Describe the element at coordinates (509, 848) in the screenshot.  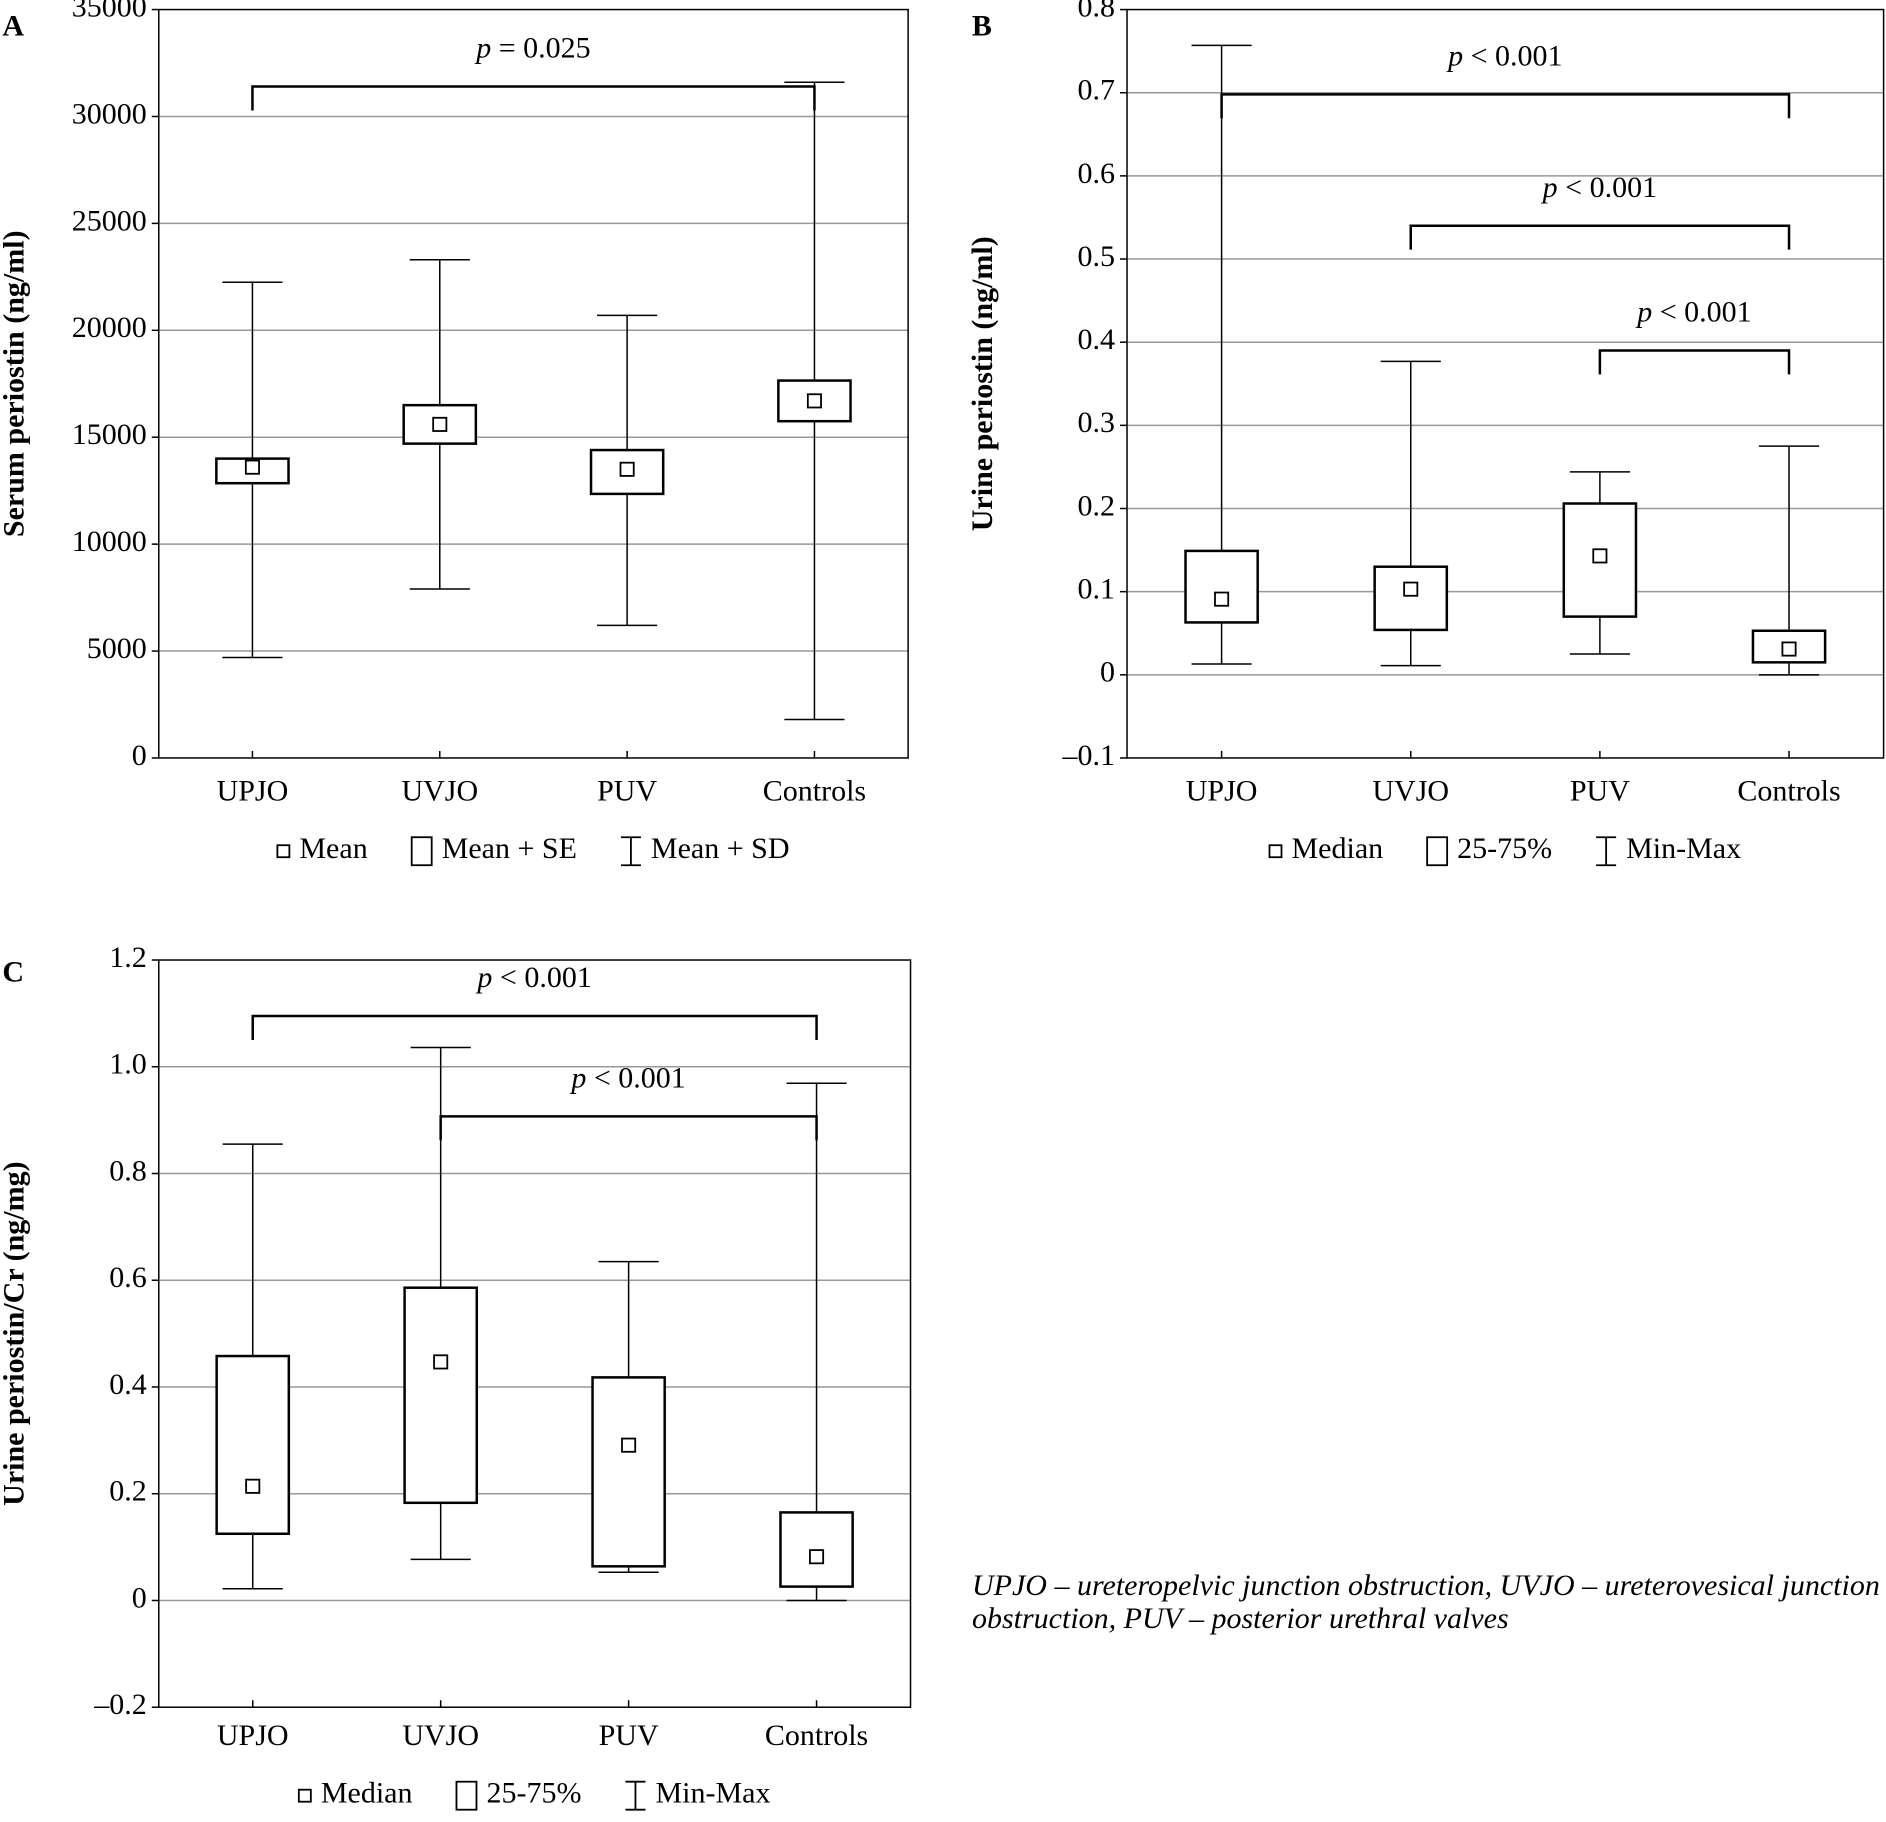
I see `legend-label: Mean + SE` at that location.